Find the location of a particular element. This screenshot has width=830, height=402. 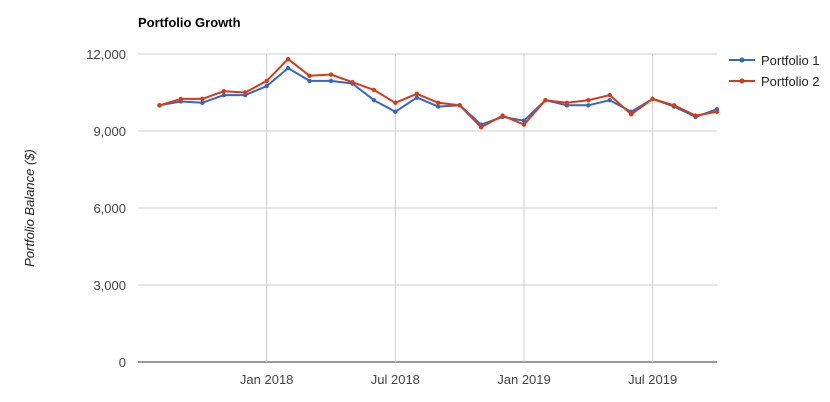

legend-label: Portfolio 1 is located at coordinates (790, 60).